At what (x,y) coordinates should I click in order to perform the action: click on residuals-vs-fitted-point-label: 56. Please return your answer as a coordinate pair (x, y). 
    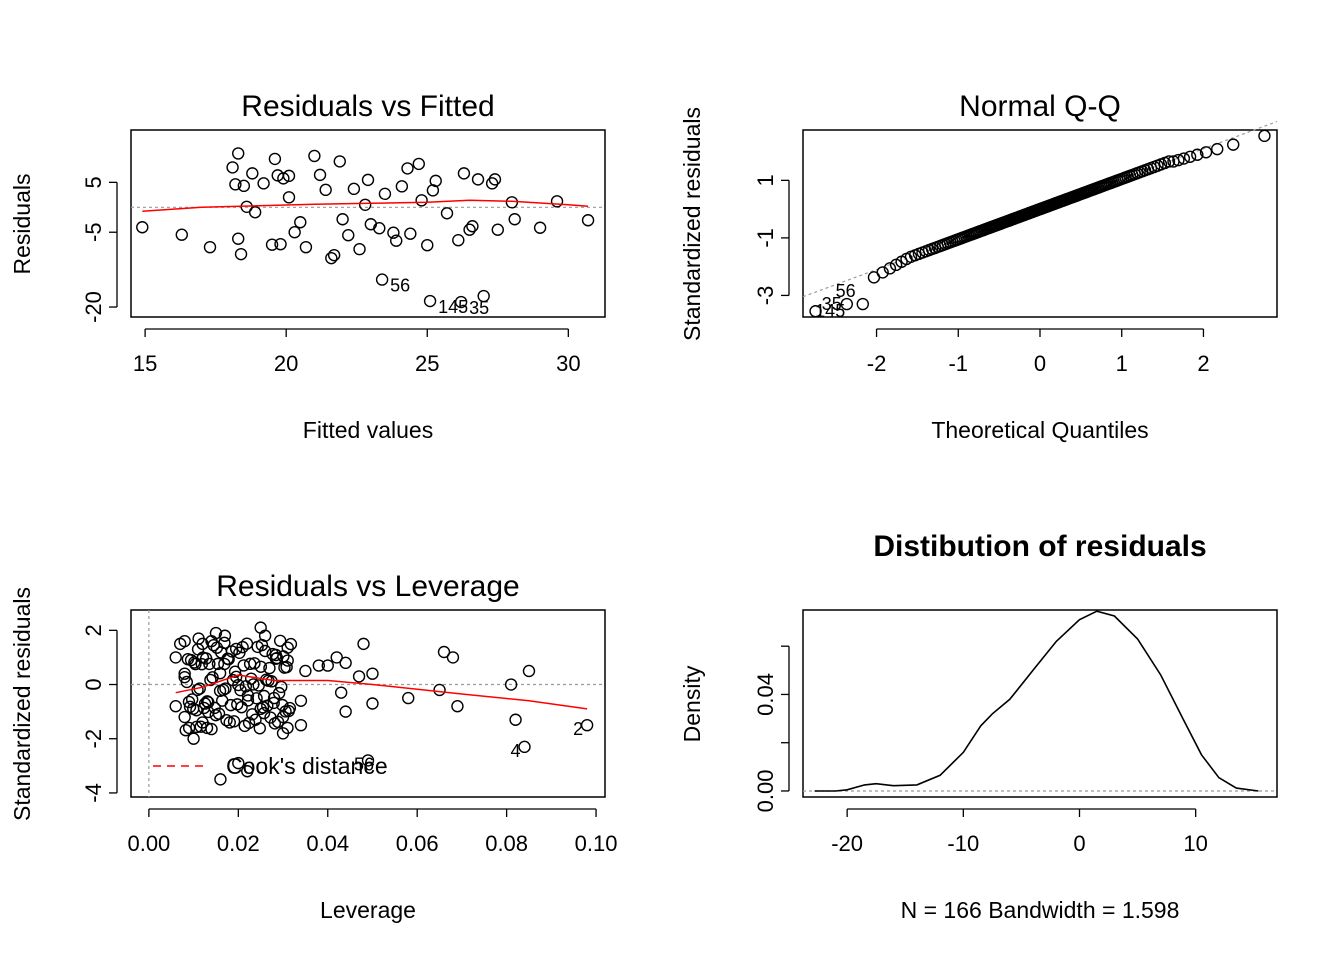
    Looking at the image, I should click on (400, 286).